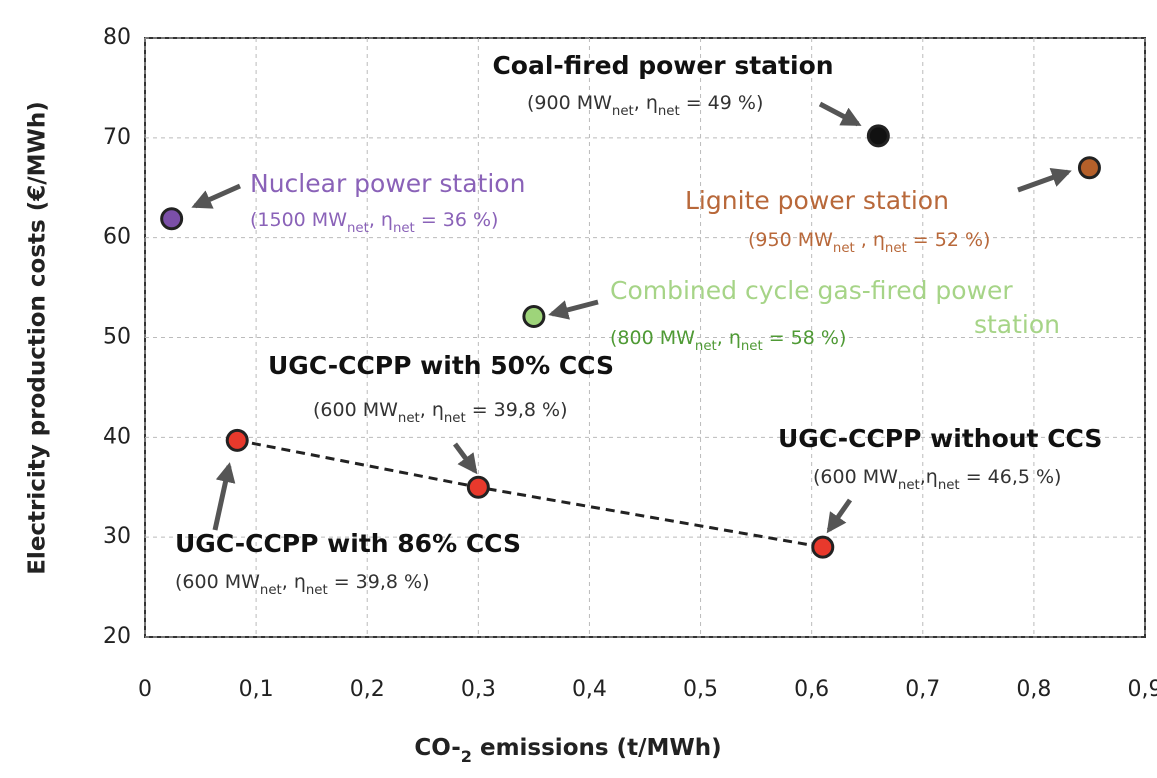 This screenshot has width=1157, height=778. What do you see at coordinates (662, 65) in the screenshot?
I see `point-label: Coal-fired power station` at bounding box center [662, 65].